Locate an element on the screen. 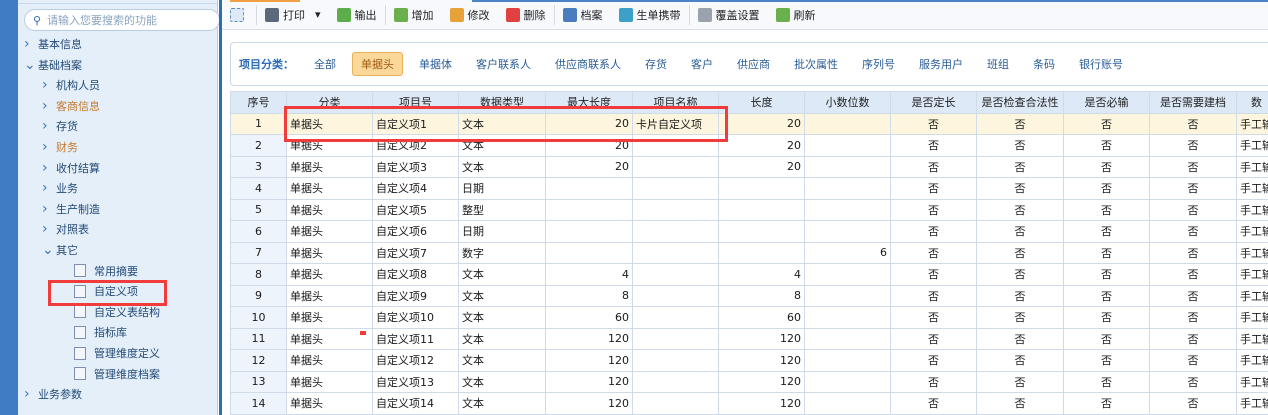 This screenshot has height=415, width=1268. column-header: 序号 is located at coordinates (258, 102).